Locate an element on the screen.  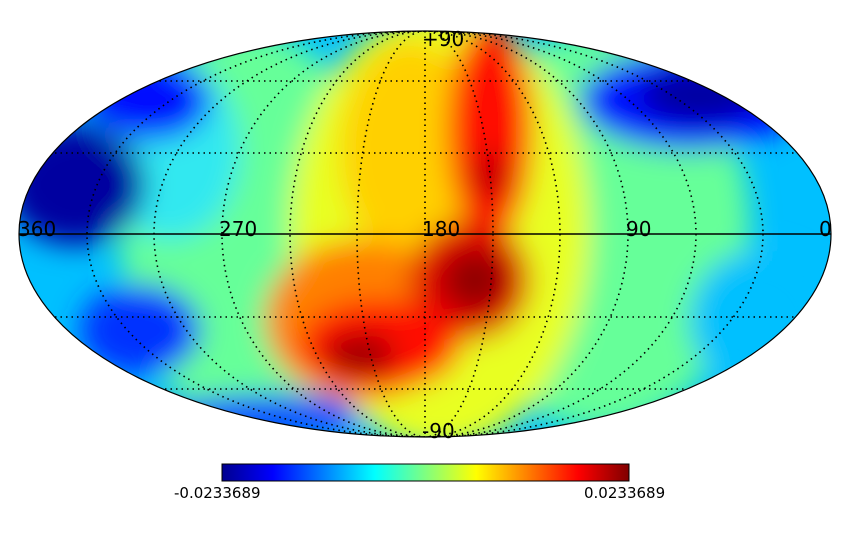
colorbar-min-label: -0.0233689 is located at coordinates (217, 493).